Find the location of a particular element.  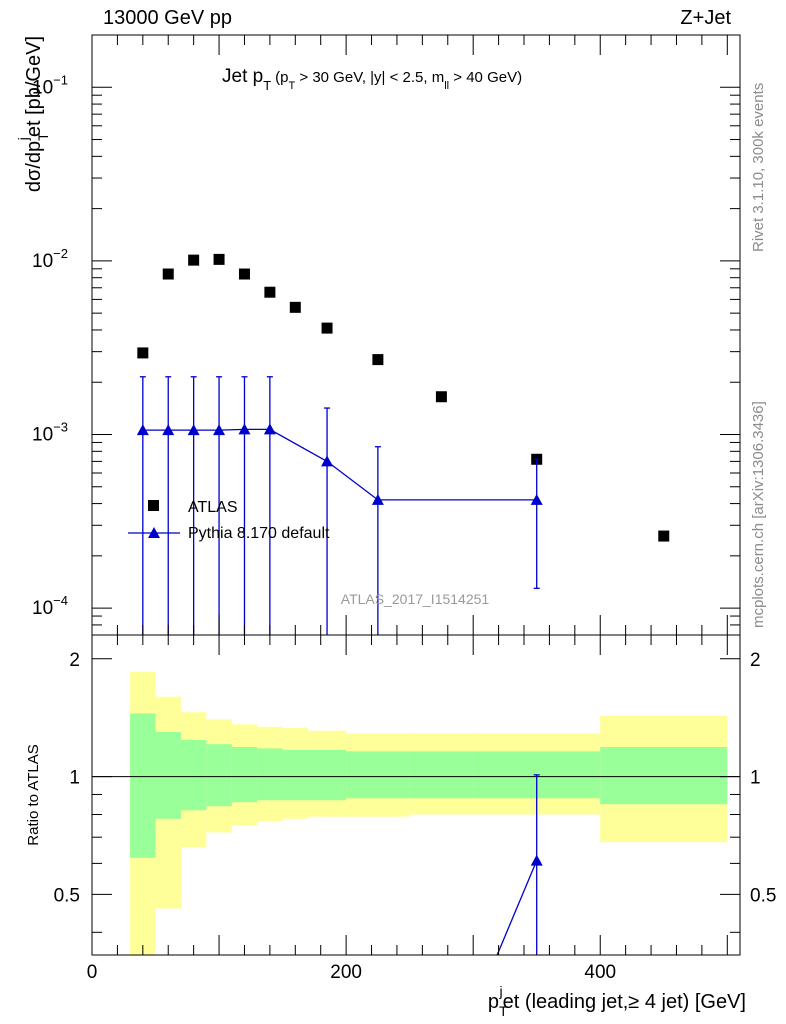

ratio-pythia-line is located at coordinates (517, 908).